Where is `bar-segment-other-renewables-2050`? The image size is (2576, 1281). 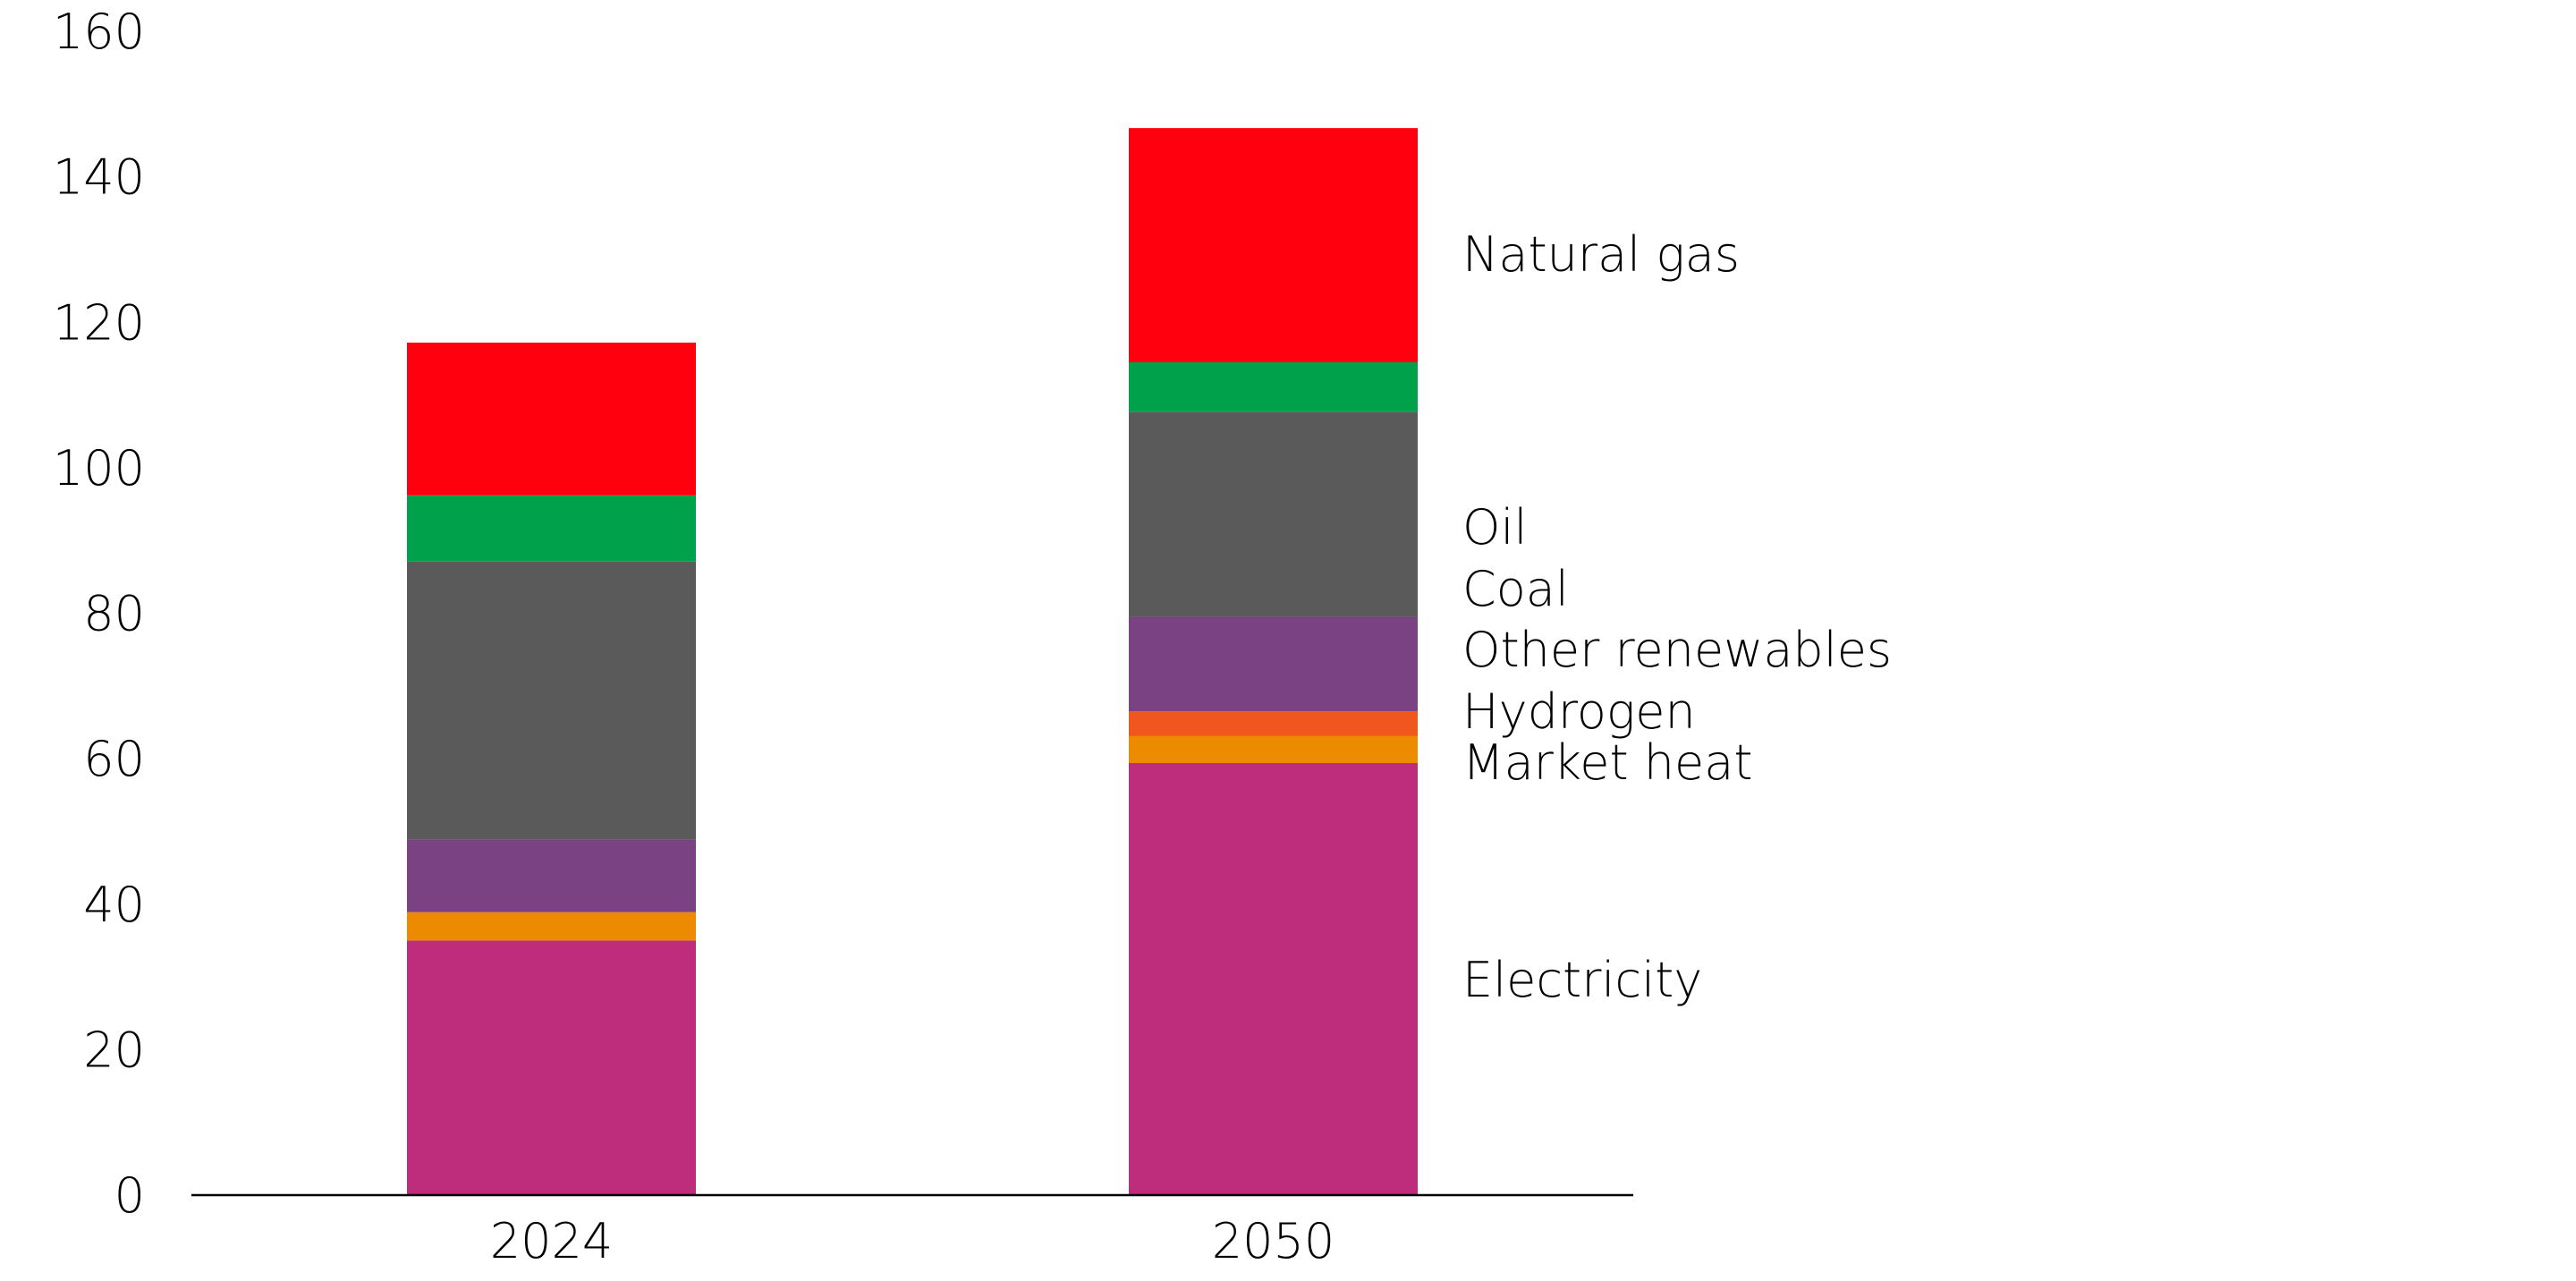 bar-segment-other-renewables-2050 is located at coordinates (1273, 664).